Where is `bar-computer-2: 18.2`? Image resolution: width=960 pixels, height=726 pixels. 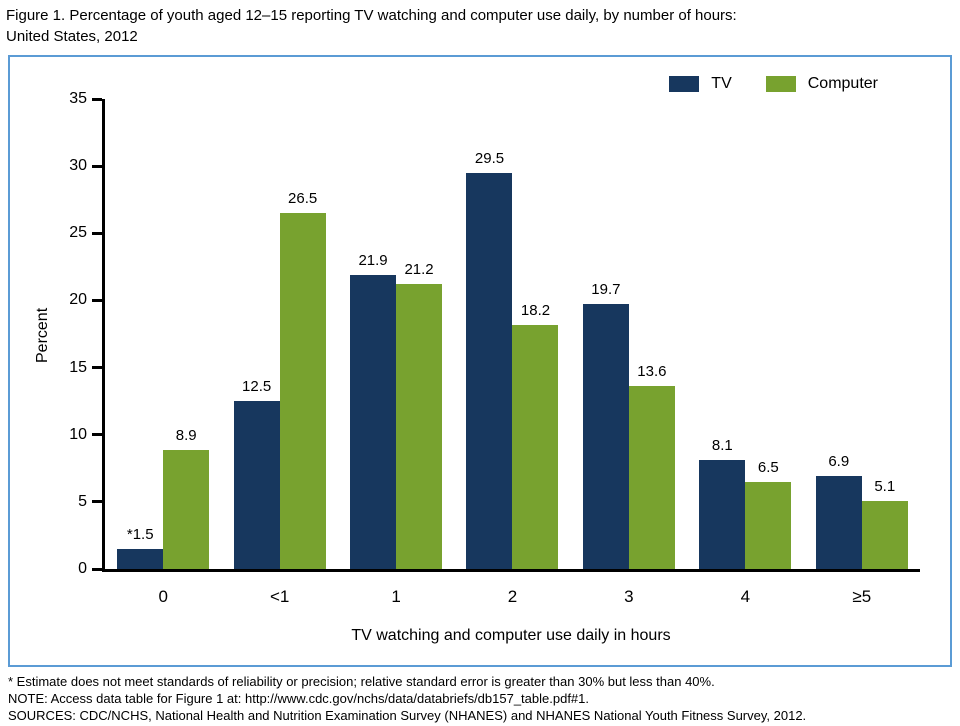
bar-computer-2: 18.2 is located at coordinates (535, 435).